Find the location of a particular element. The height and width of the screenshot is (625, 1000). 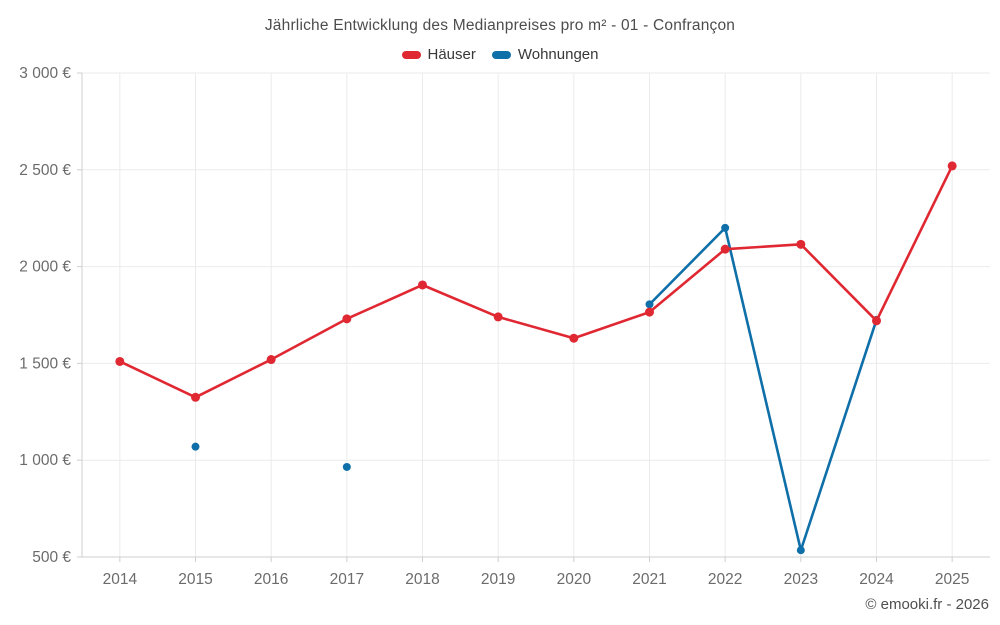

chart-legend: Häuser Wohnungen is located at coordinates (500, 54).